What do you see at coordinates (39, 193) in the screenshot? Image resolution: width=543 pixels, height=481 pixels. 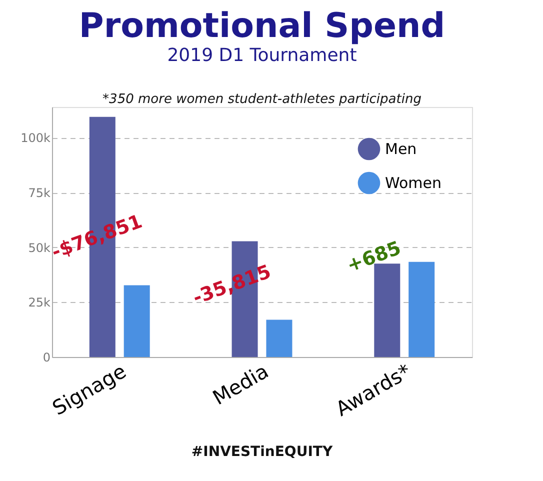 I see `y-tick-label: 75k` at bounding box center [39, 193].